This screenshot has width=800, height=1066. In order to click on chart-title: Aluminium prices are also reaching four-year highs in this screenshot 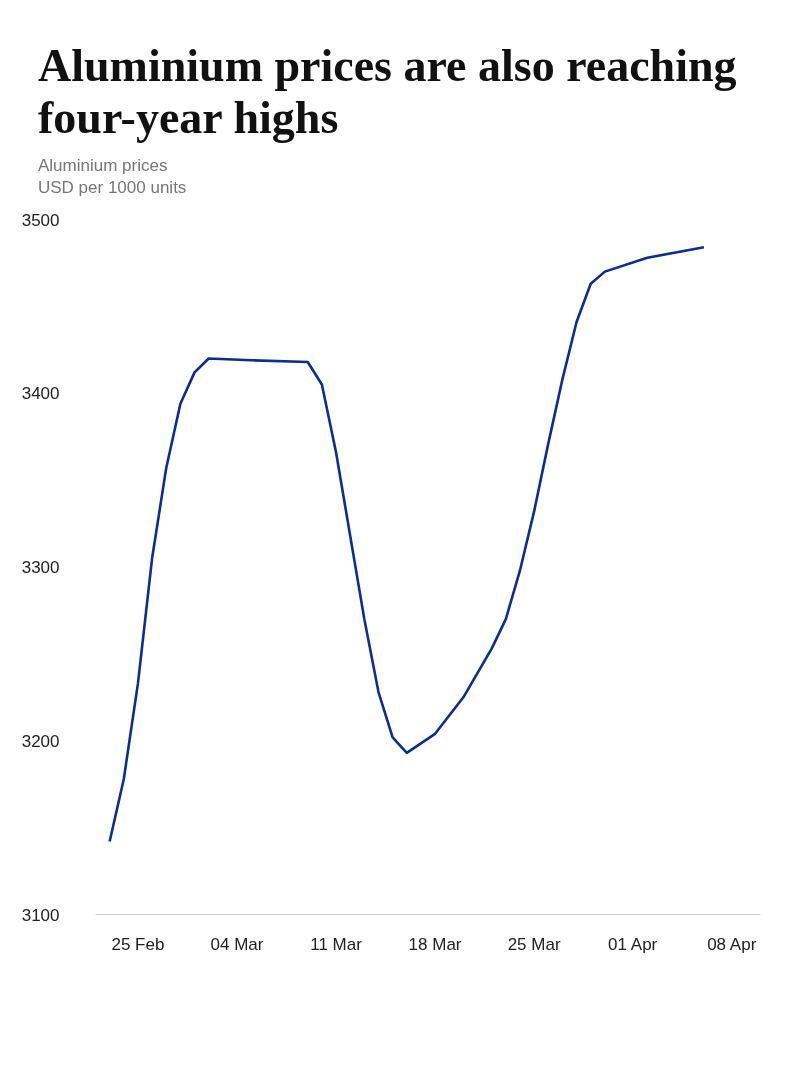, I will do `click(388, 92)`.